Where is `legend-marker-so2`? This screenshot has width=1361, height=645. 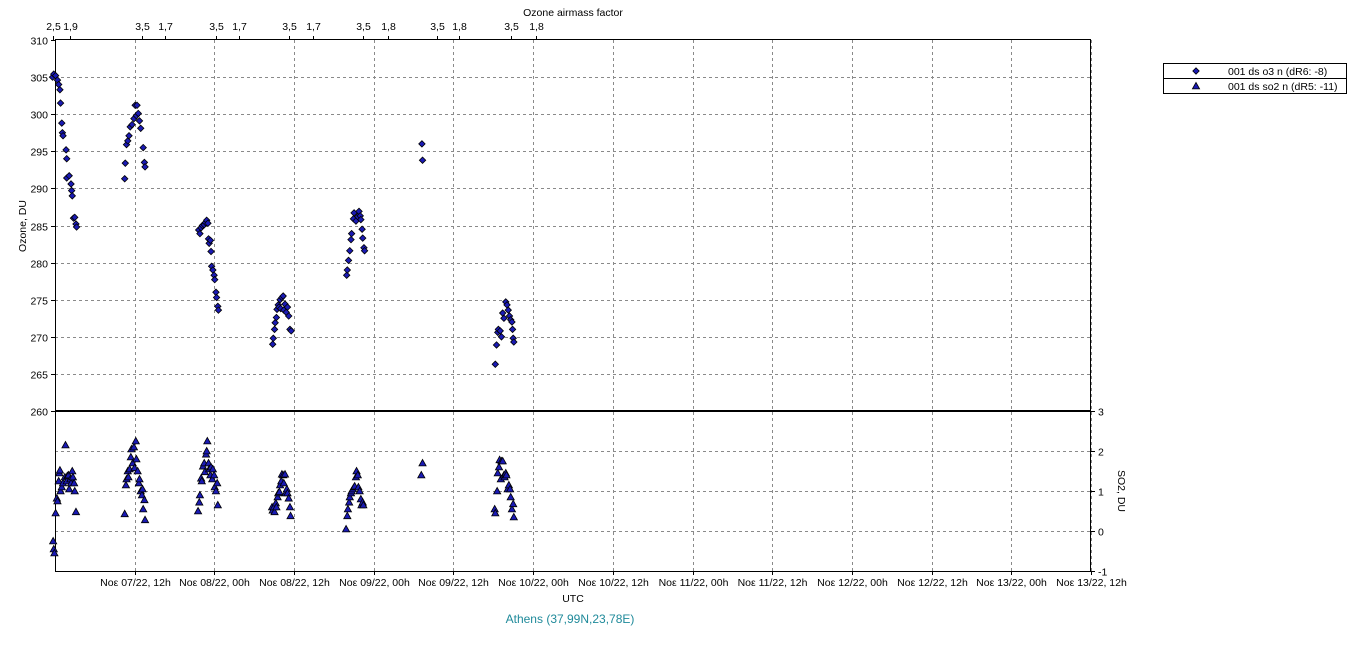 legend-marker-so2 is located at coordinates (1196, 85).